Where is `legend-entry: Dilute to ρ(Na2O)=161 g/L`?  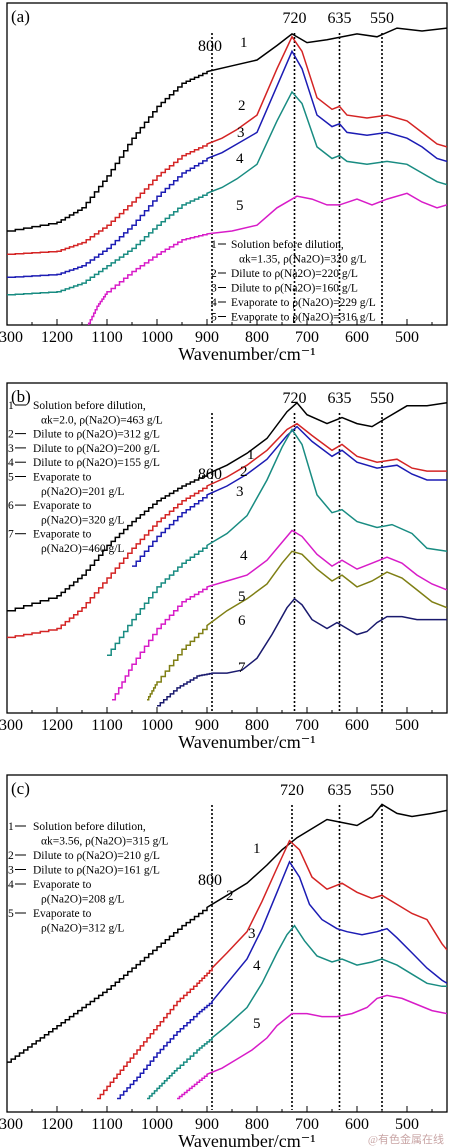 legend-entry: Dilute to ρ(Na2O)=161 g/L is located at coordinates (96, 871).